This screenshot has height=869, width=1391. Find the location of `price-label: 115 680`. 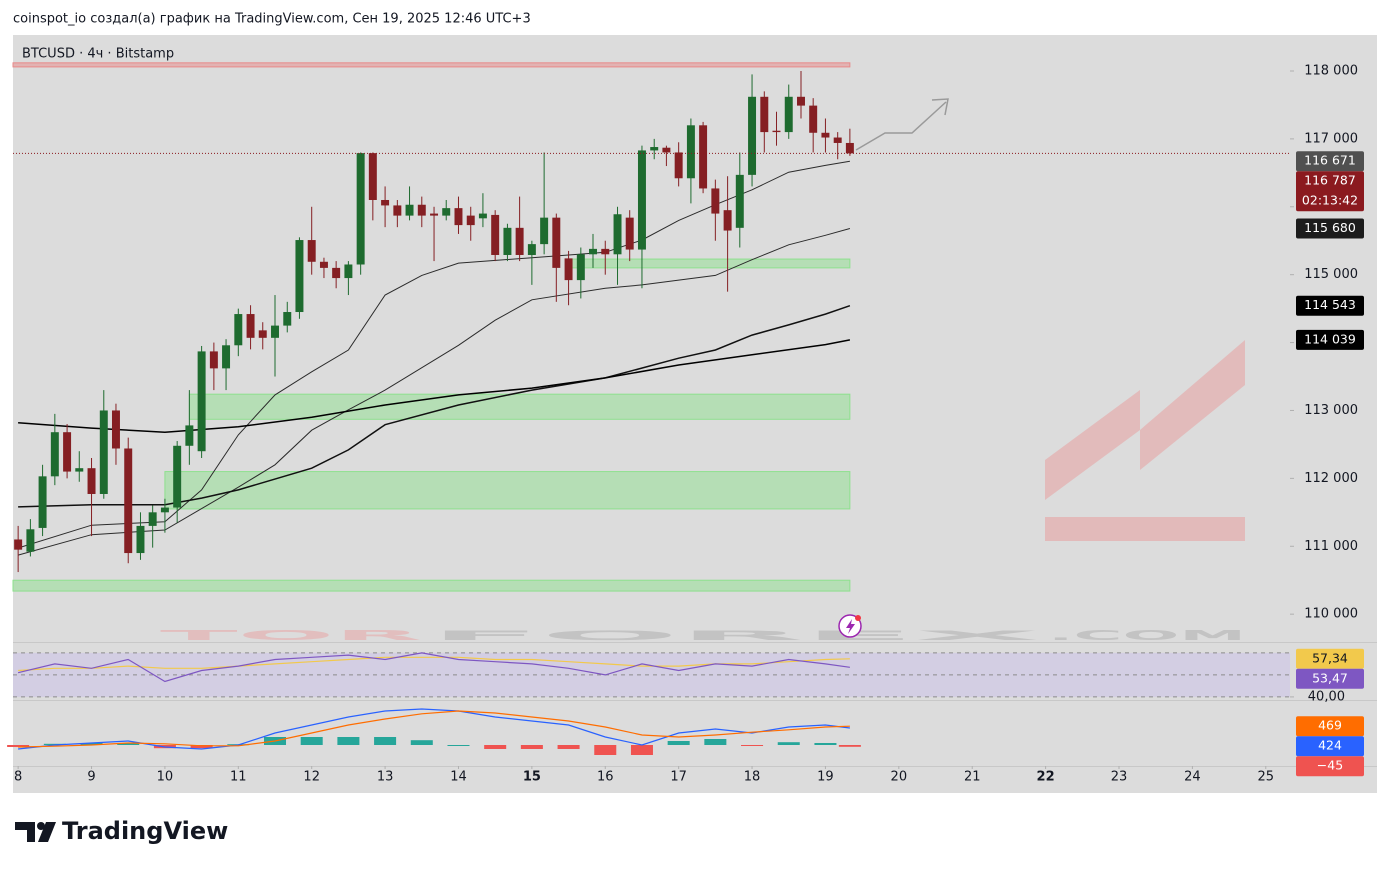

price-label: 115 680 is located at coordinates (1330, 227).